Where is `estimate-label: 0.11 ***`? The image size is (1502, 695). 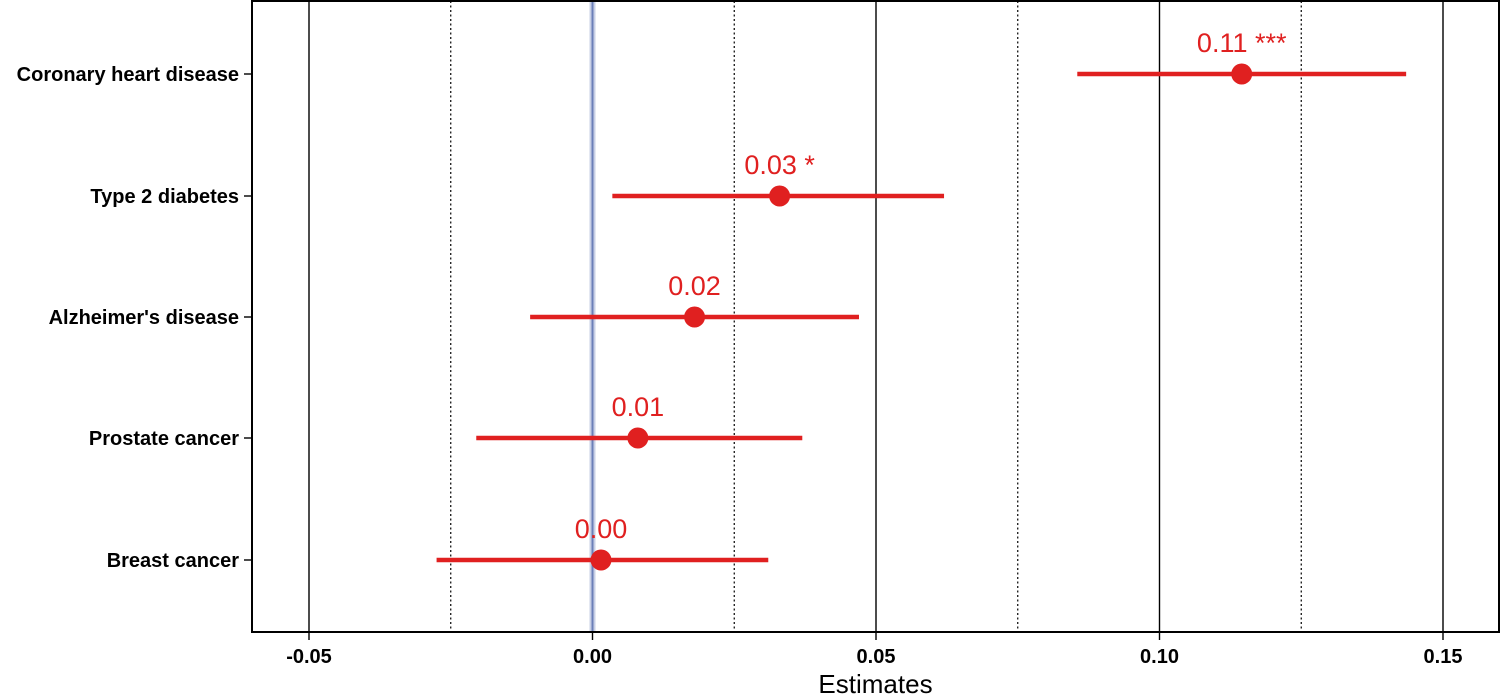
estimate-label: 0.11 *** is located at coordinates (1242, 43).